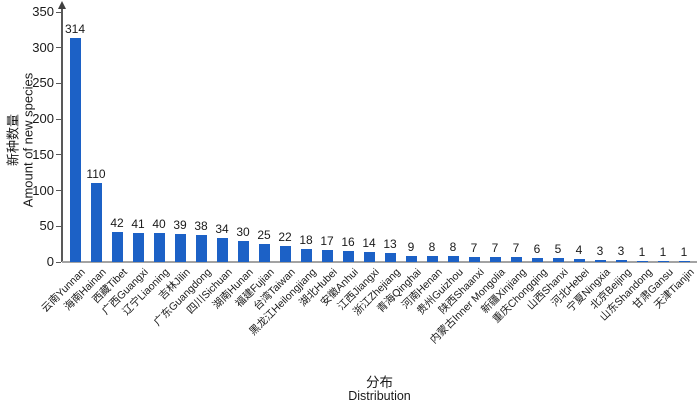  I want to click on bar-value-label: 17, so click(327, 241).